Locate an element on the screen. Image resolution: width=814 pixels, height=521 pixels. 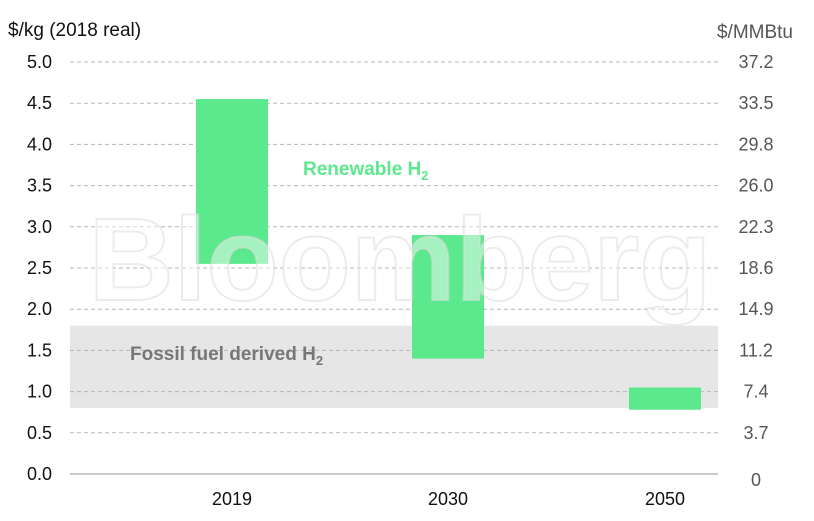
y-left-tick-label: 3.0 is located at coordinates (39, 227).